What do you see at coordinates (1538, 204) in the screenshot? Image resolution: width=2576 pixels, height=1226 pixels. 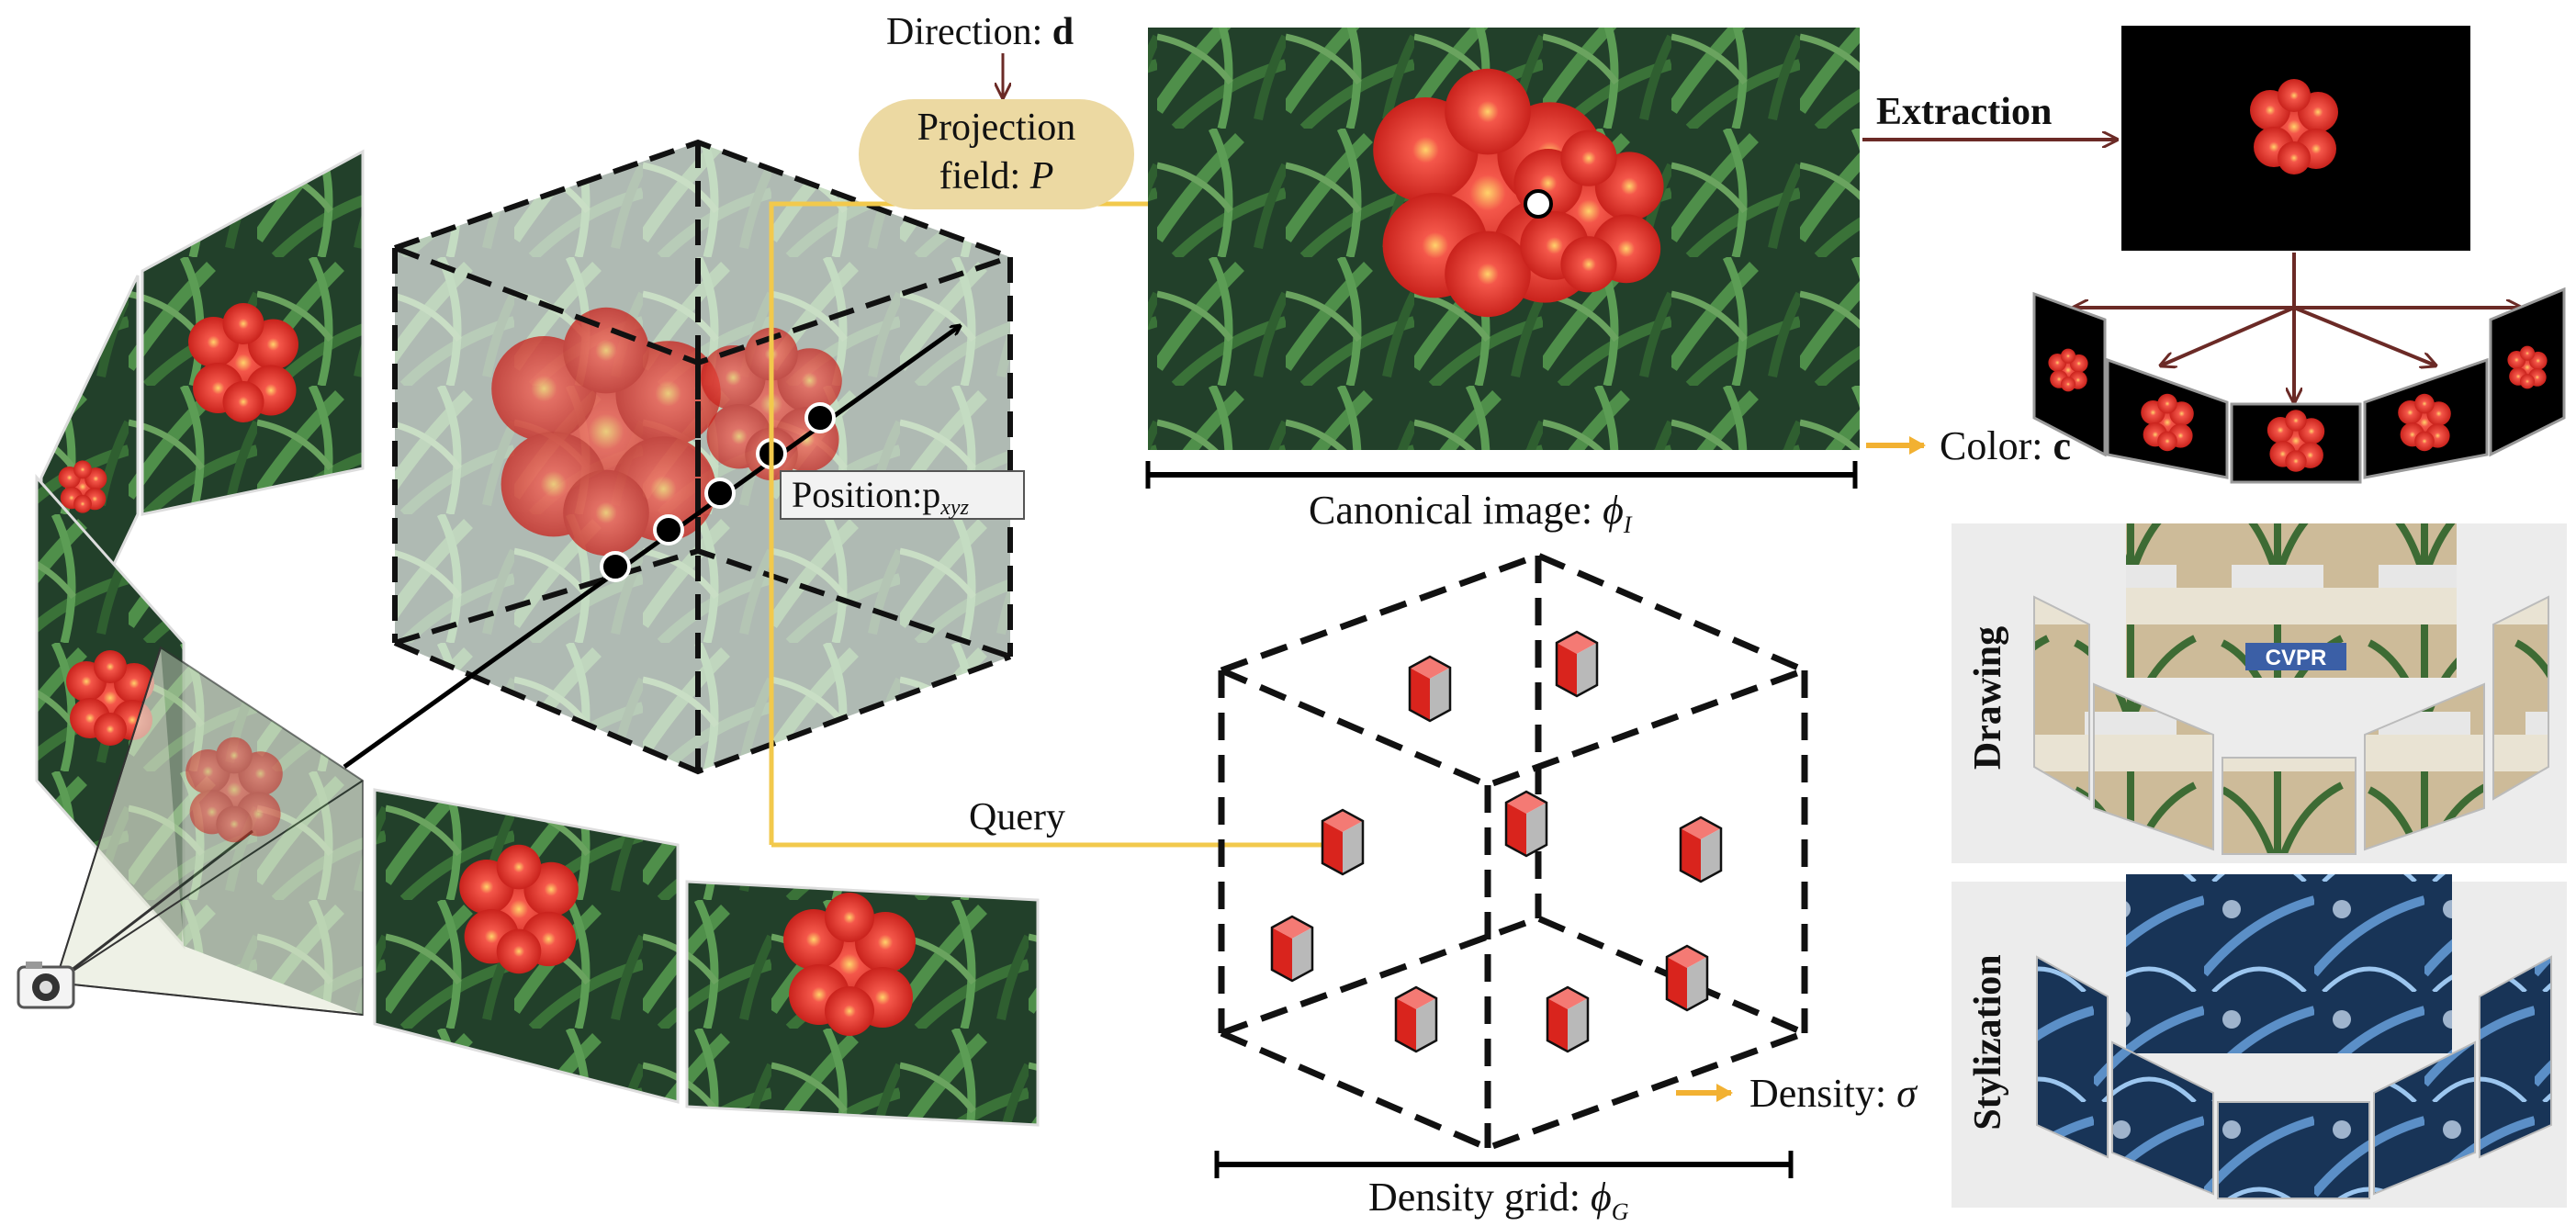 I see `canonical-sample-point` at bounding box center [1538, 204].